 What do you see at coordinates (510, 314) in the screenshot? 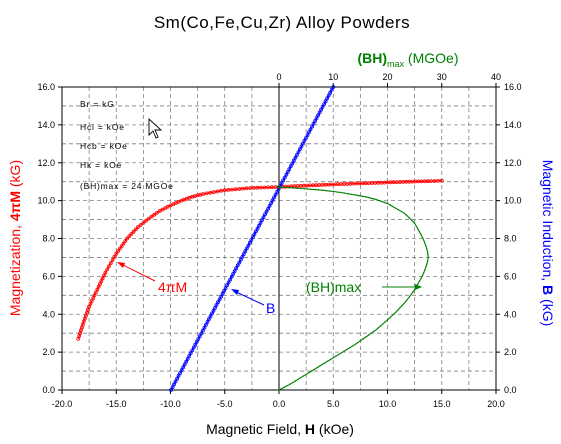
I see `y-right-tick-label: 4.0` at bounding box center [510, 314].